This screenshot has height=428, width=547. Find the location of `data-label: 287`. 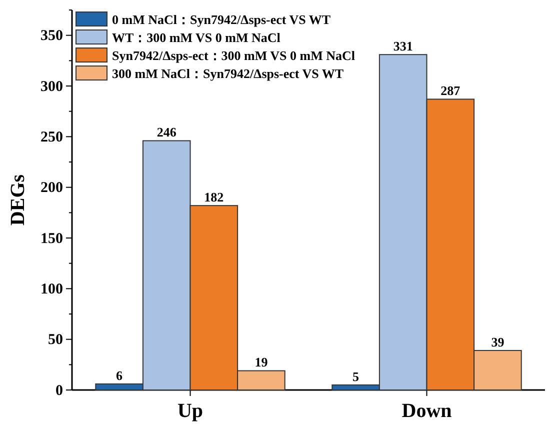

data-label: 287 is located at coordinates (450, 90).